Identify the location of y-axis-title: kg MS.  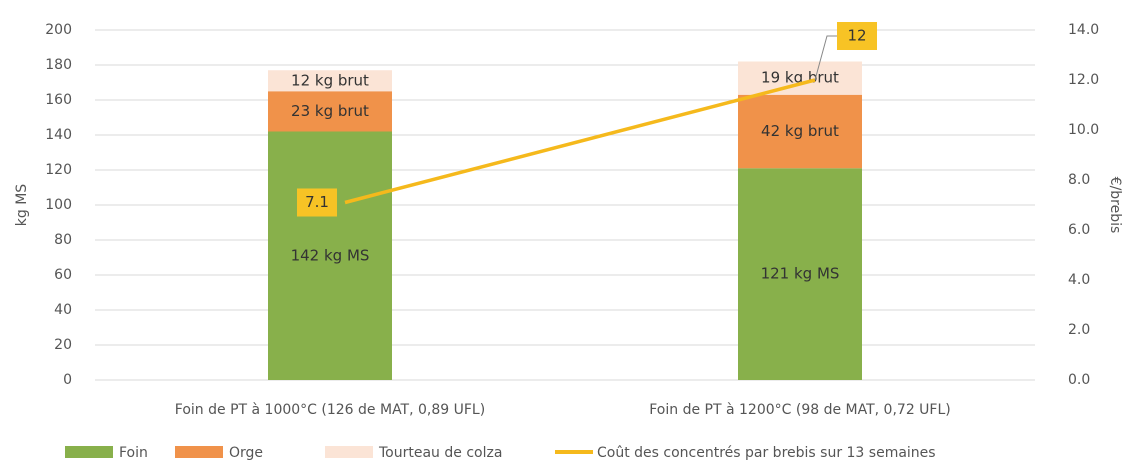
(22, 205).